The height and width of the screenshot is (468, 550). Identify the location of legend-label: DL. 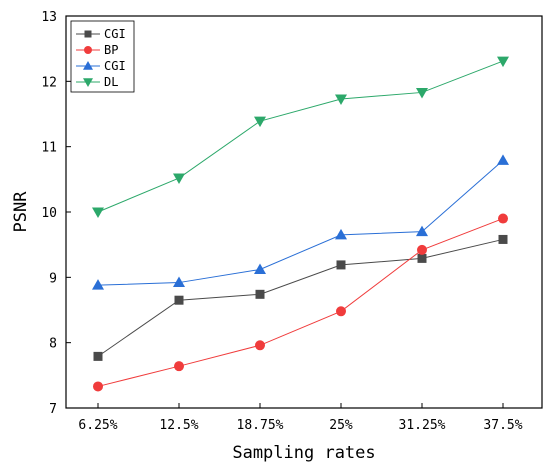
(111, 82).